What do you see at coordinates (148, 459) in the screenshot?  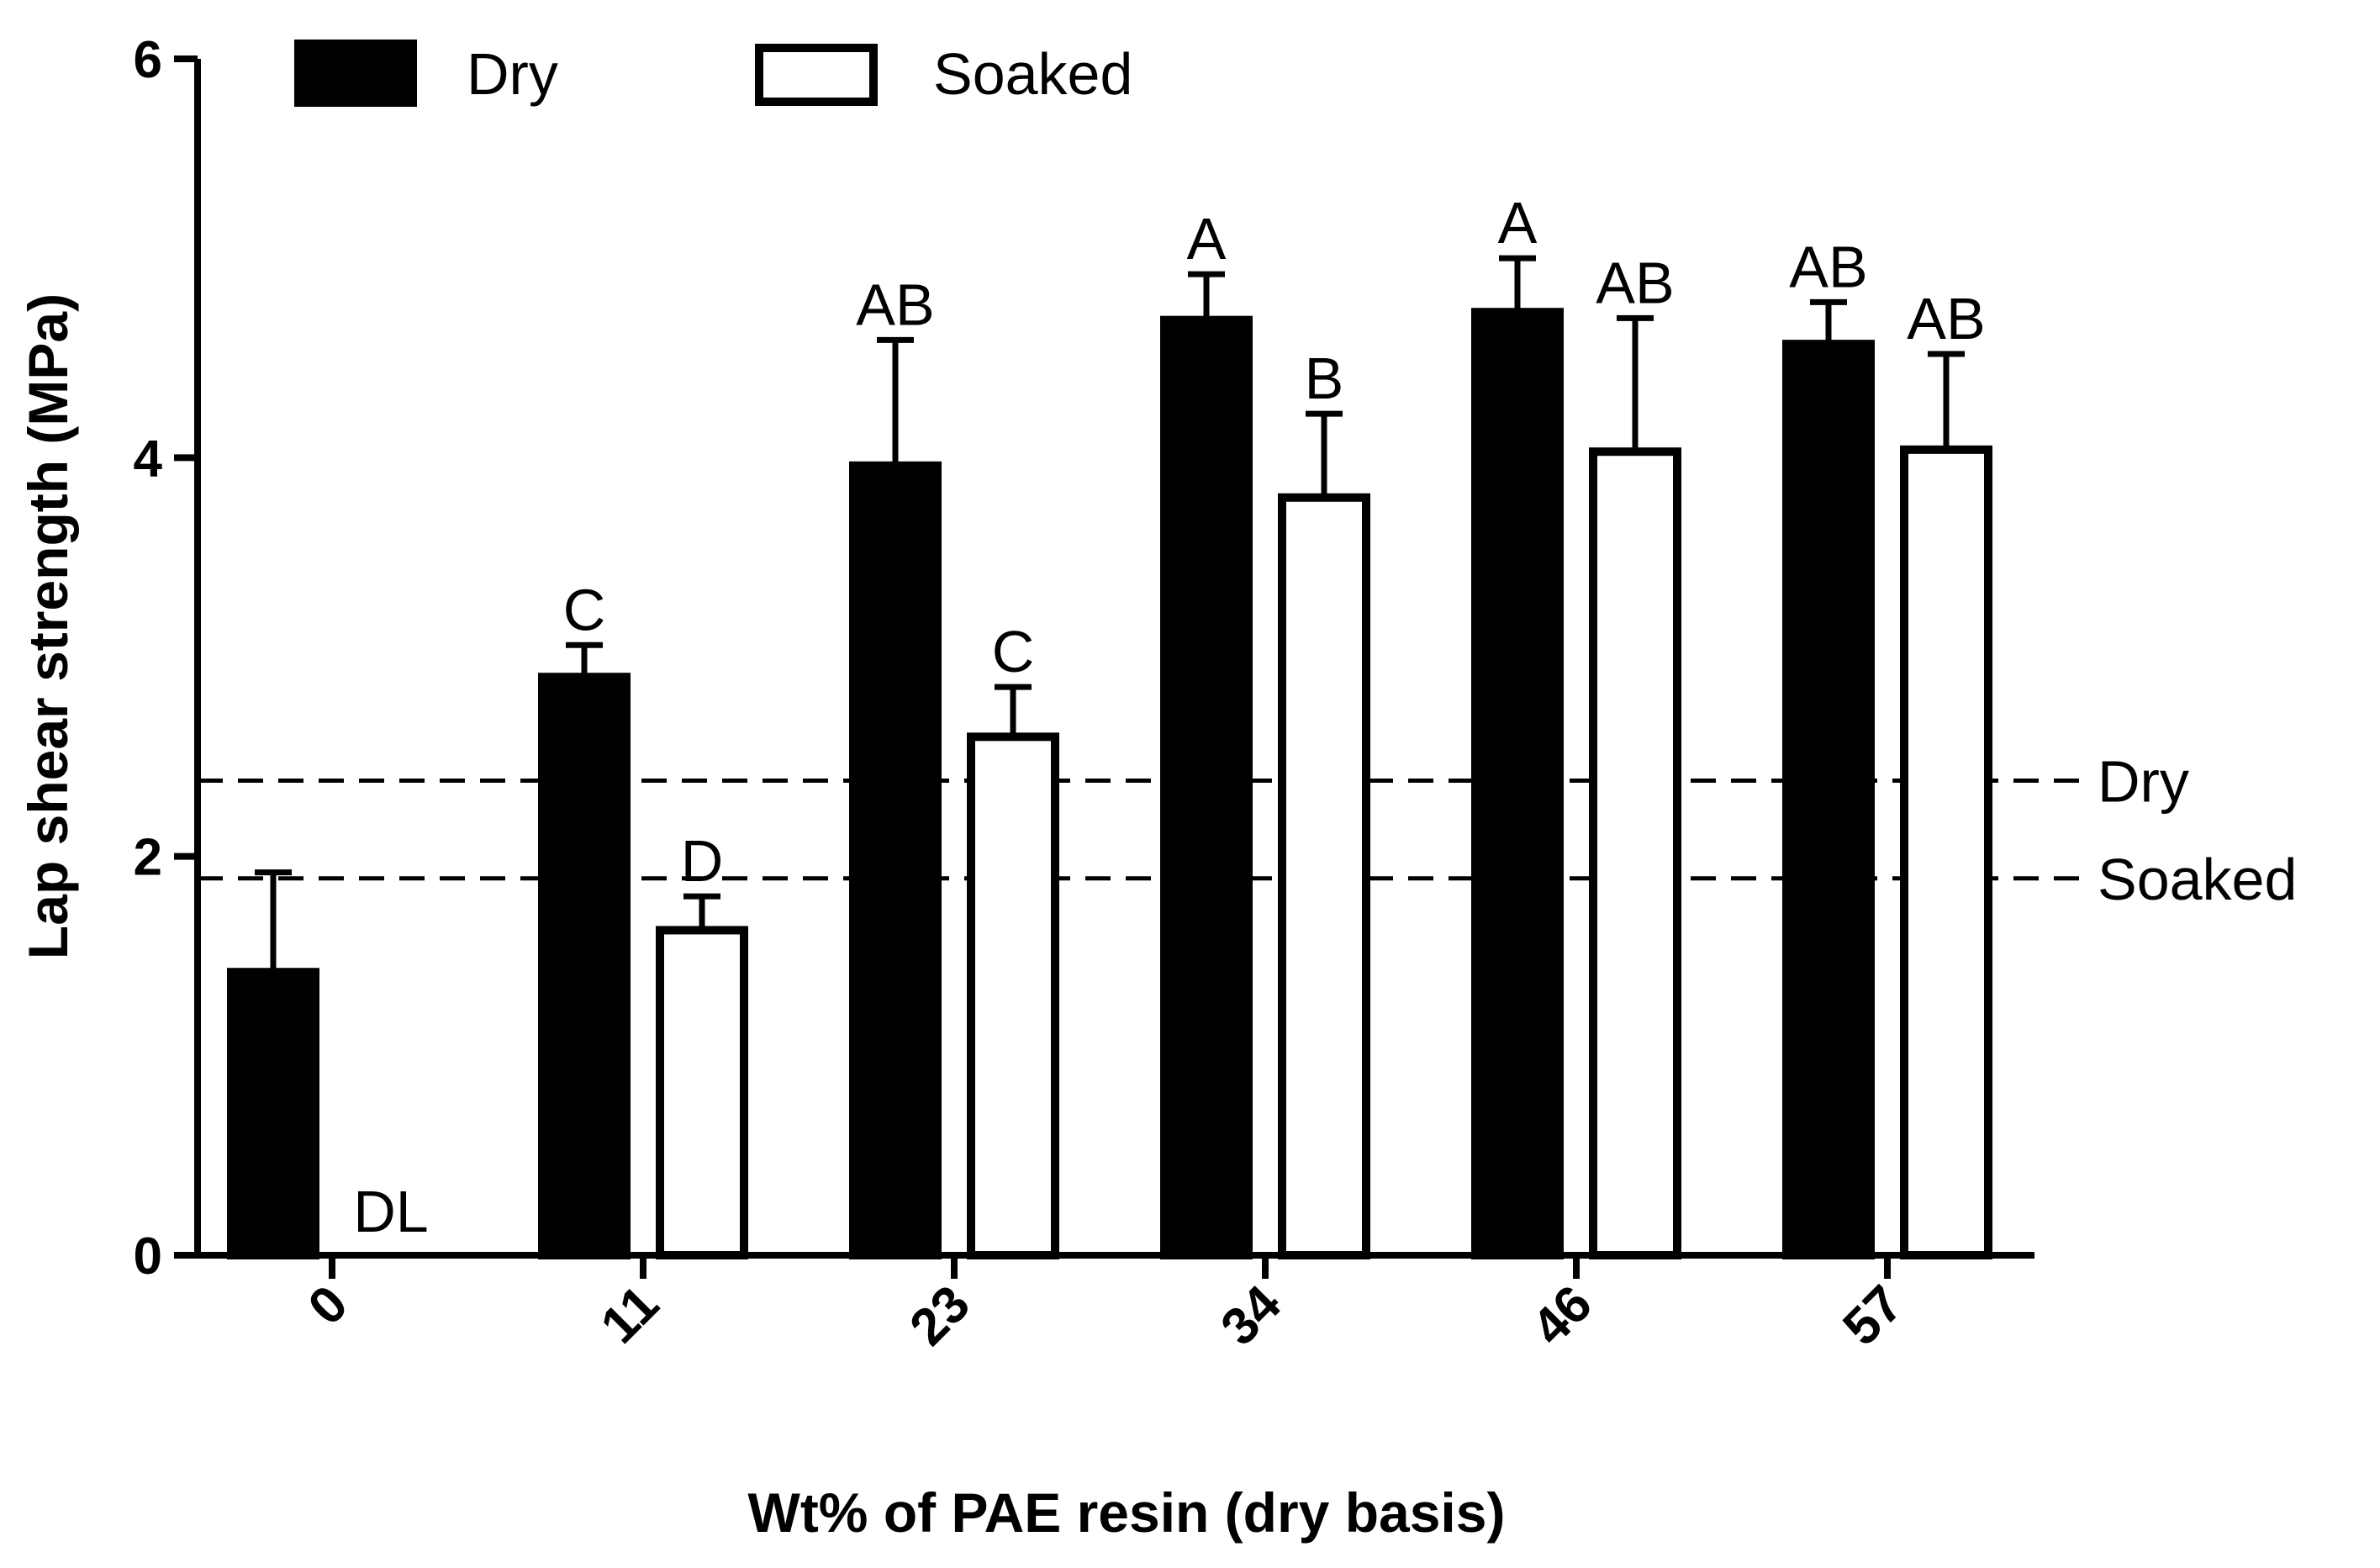 I see `y-tick-label: 4` at bounding box center [148, 459].